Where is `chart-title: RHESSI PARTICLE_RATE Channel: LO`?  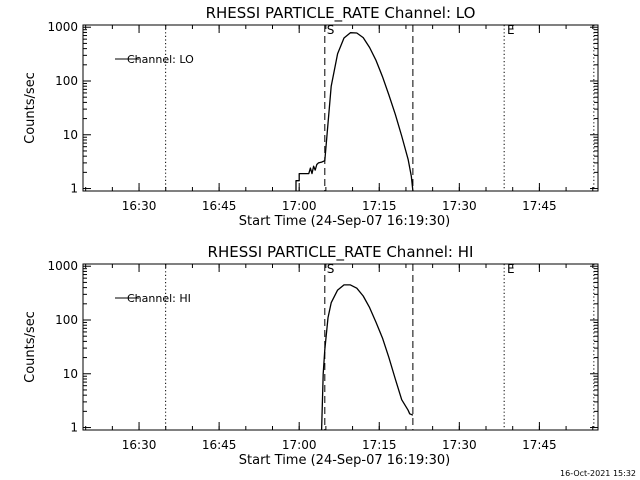 chart-title: RHESSI PARTICLE_RATE Channel: LO is located at coordinates (341, 13).